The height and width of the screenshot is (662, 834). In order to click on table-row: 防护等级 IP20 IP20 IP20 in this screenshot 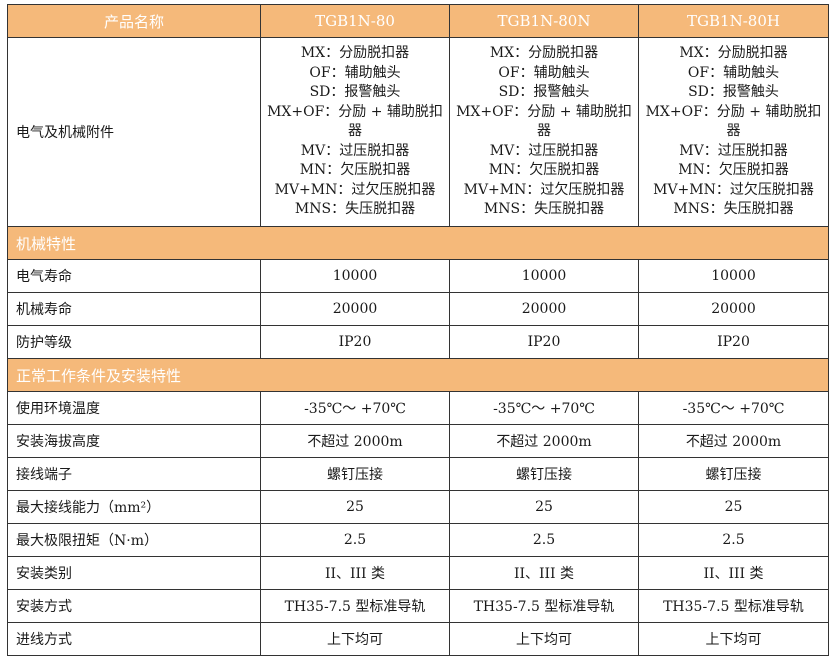, I will do `click(418, 342)`.